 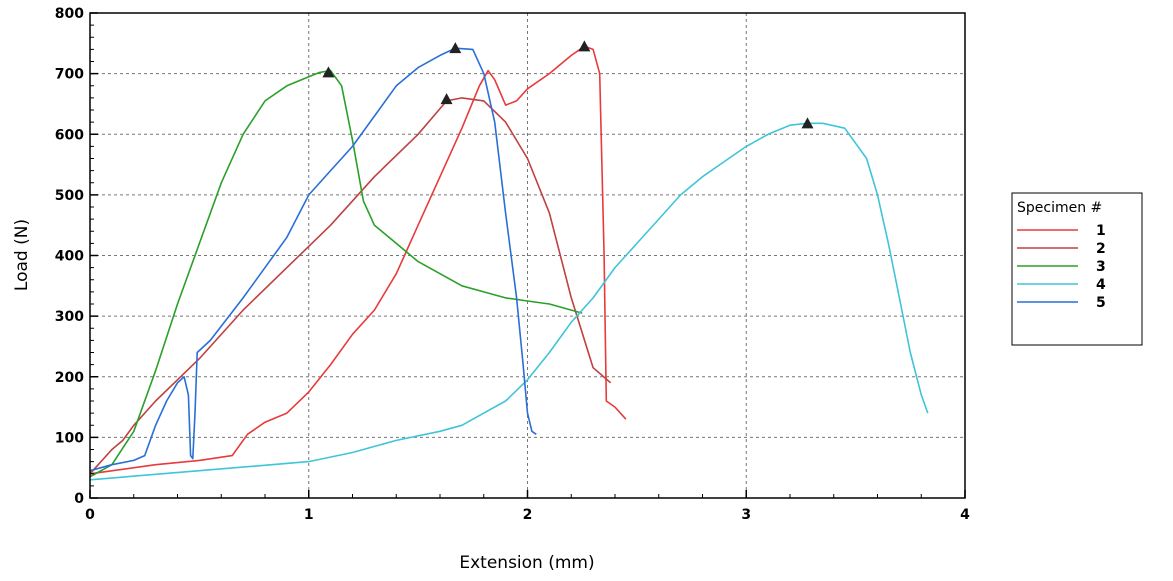 What do you see at coordinates (90, 515) in the screenshot?
I see `x-tick-label: 0` at bounding box center [90, 515].